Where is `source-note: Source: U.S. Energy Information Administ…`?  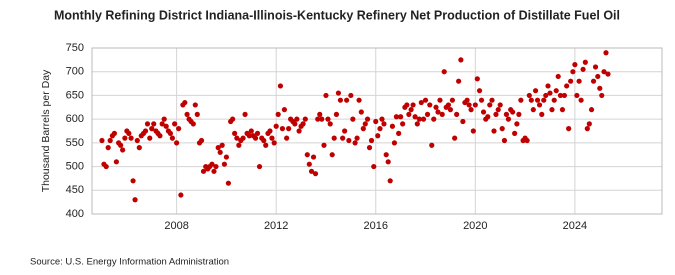
source-note: Source: U.S. Energy Information Administ… is located at coordinates (129, 262).